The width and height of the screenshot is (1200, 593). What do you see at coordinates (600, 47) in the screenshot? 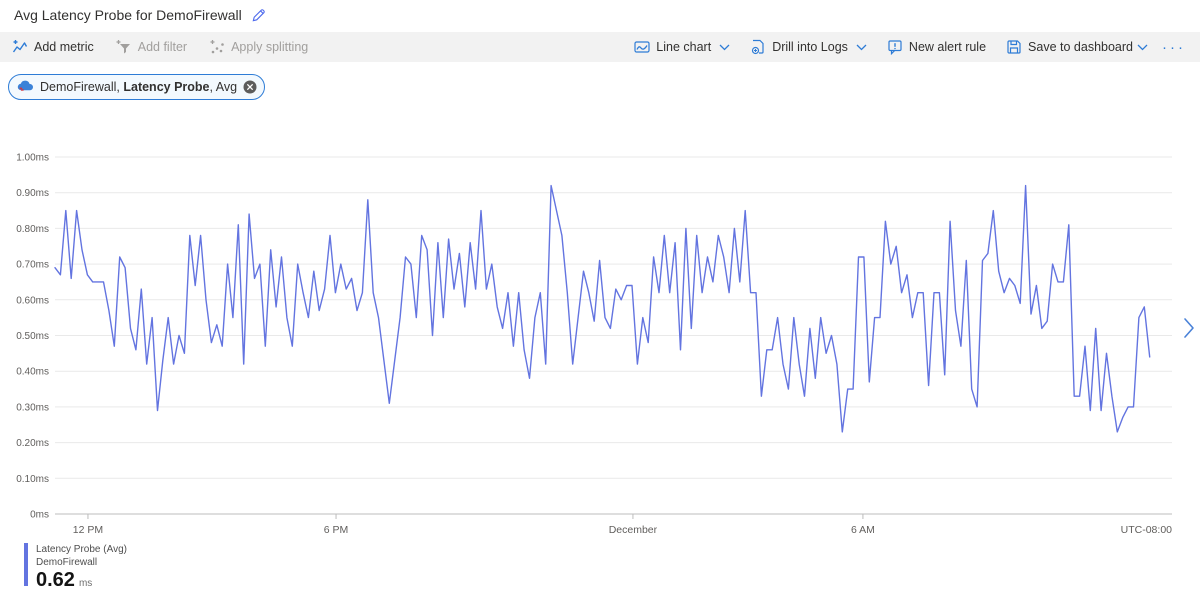
I see `chart-toolbar: Add metric Add filter Apply splitting` at bounding box center [600, 47].